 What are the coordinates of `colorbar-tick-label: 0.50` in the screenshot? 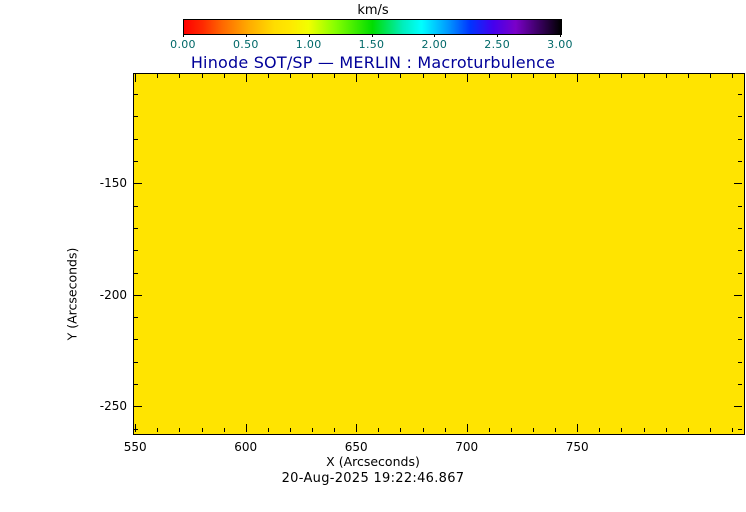 It's located at (245, 44).